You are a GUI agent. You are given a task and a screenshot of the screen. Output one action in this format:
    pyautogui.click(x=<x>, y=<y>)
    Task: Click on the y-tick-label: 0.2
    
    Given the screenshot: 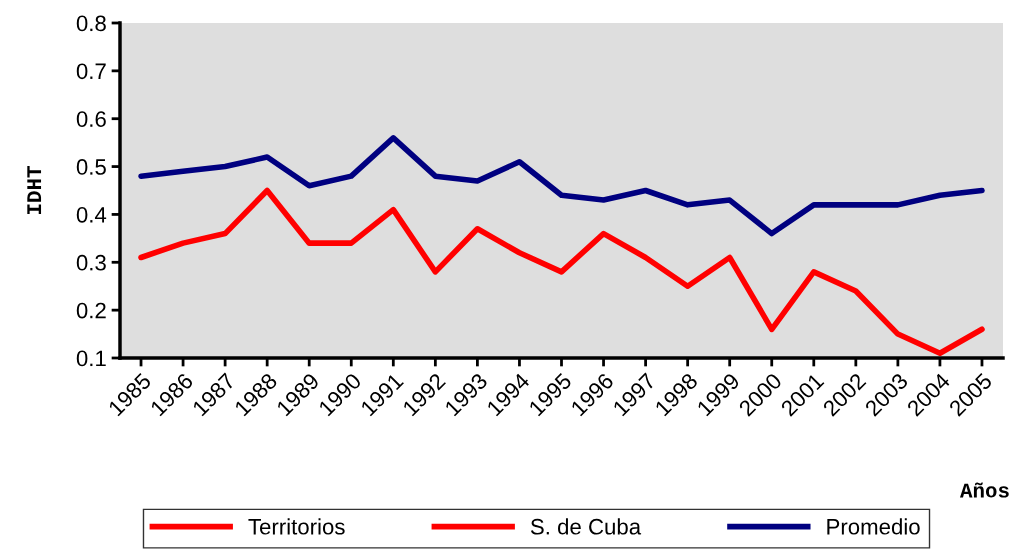 What is the action you would take?
    pyautogui.click(x=91, y=310)
    